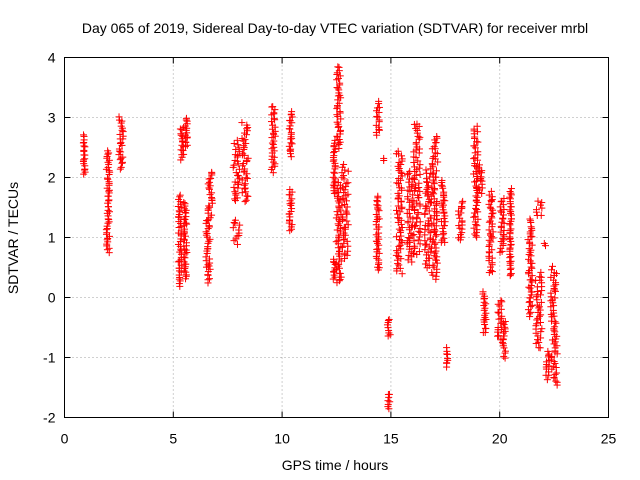  I want to click on y-tick-label: 0, so click(52, 298).